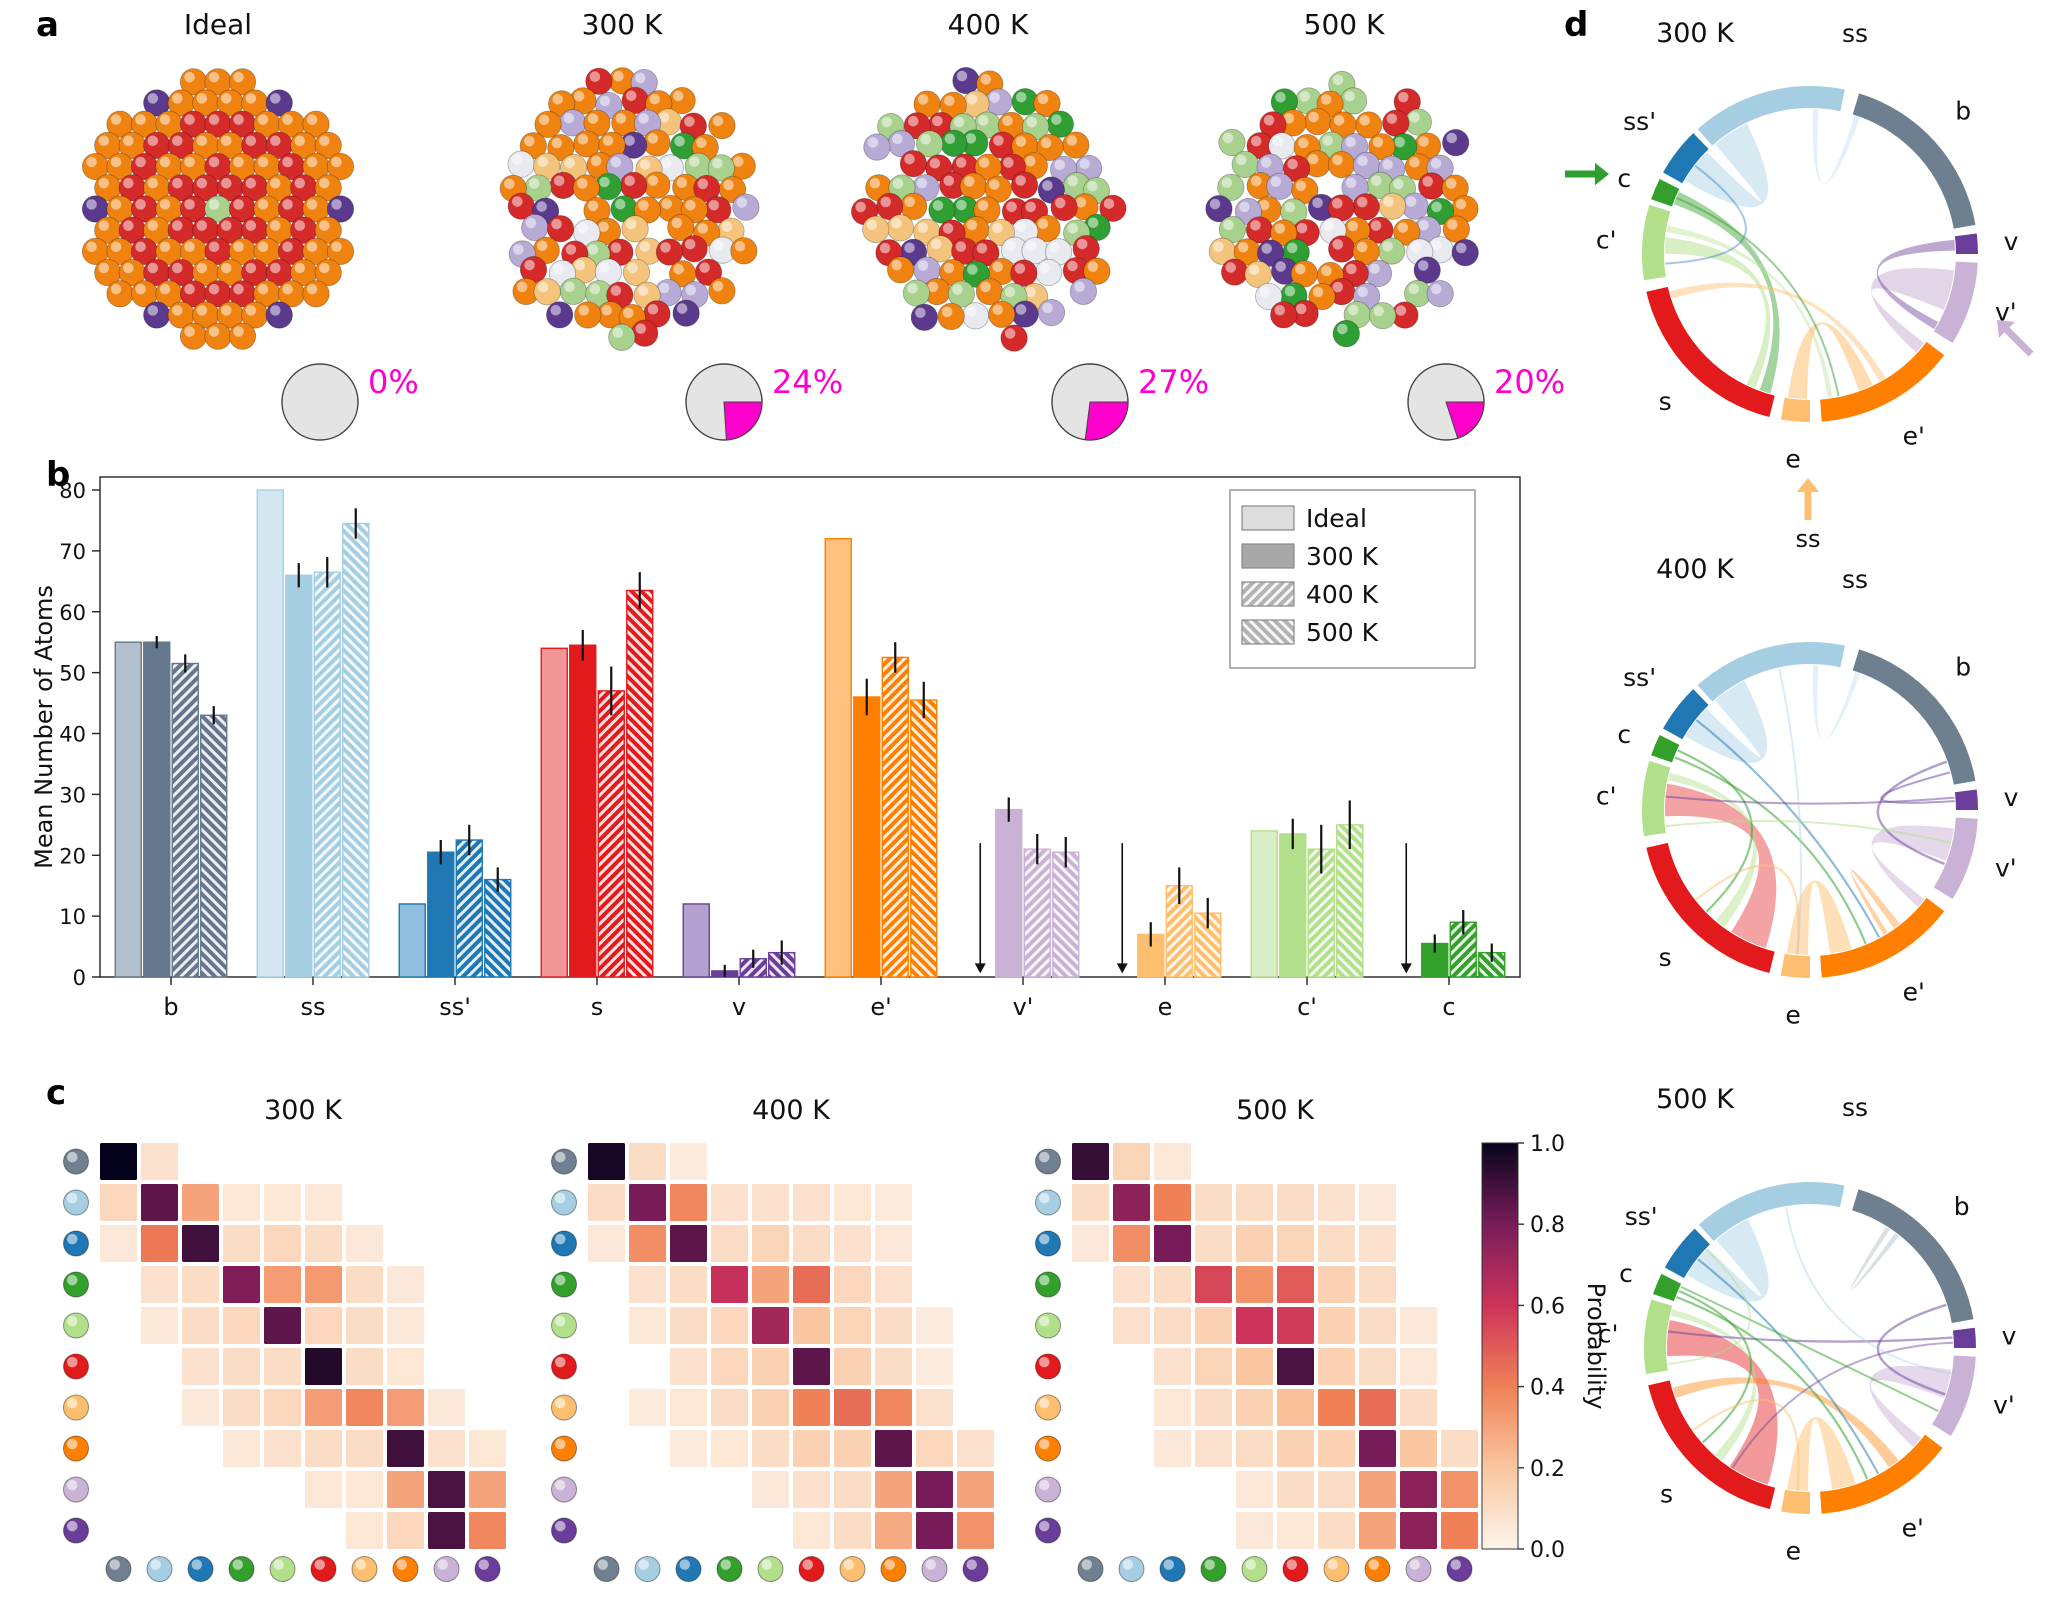  What do you see at coordinates (1656, 798) in the screenshot?
I see `chord-arc-c'` at bounding box center [1656, 798].